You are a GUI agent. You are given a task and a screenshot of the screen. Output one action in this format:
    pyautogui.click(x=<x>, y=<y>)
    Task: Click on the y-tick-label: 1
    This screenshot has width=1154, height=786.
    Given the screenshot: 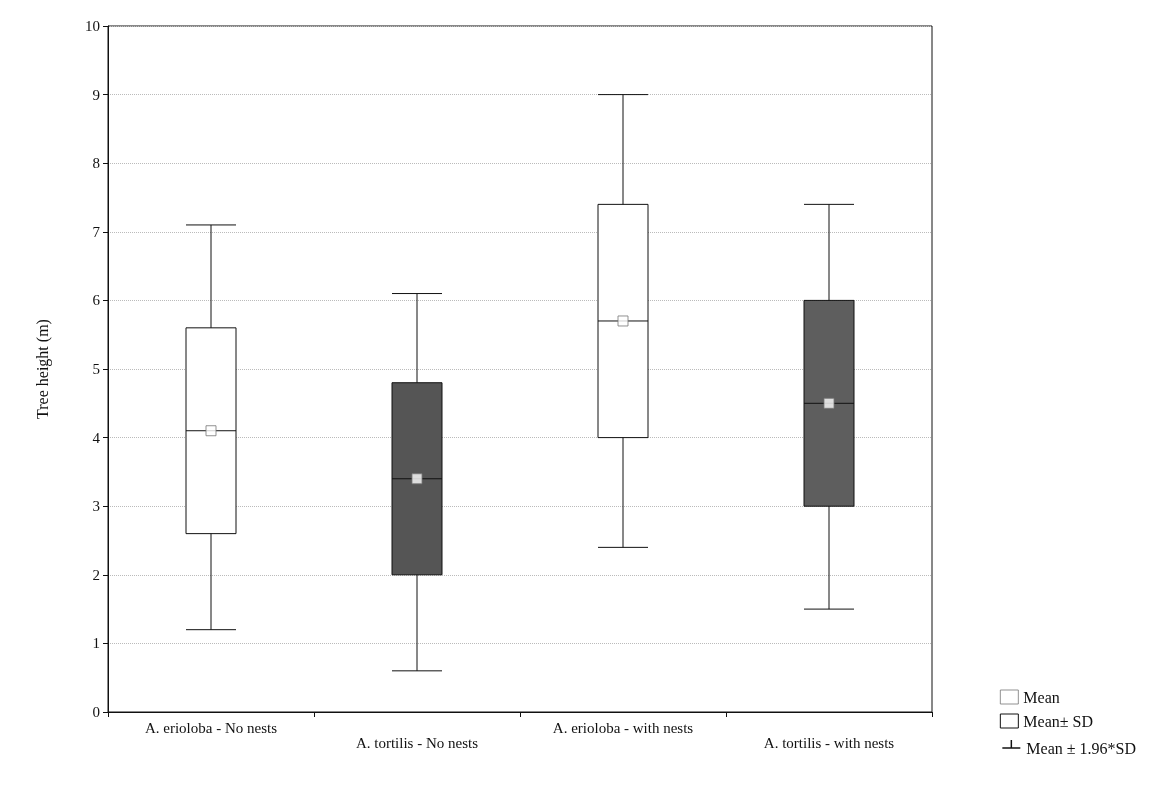 What is the action you would take?
    pyautogui.click(x=96, y=643)
    